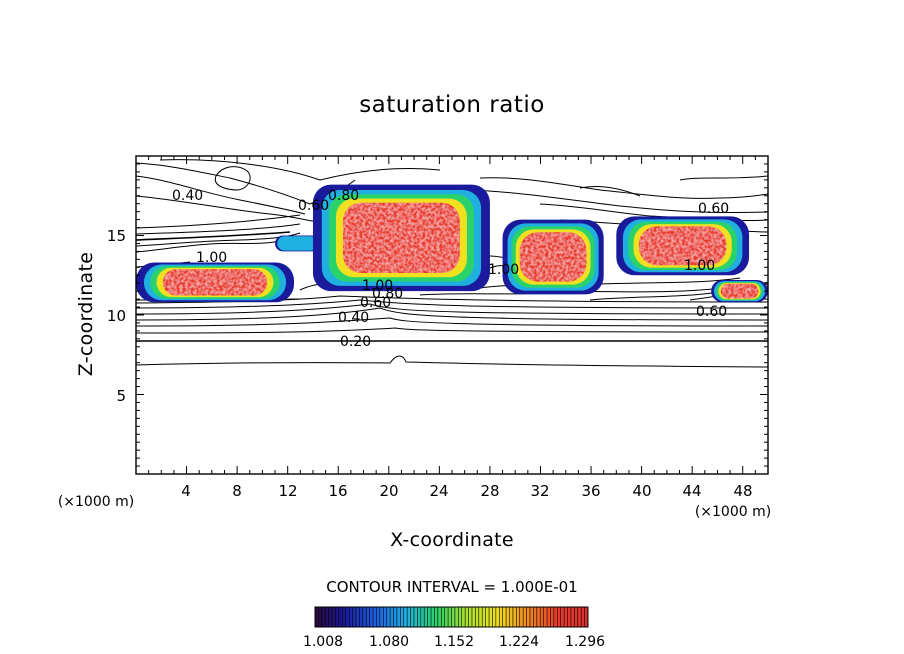 The width and height of the screenshot is (904, 654). What do you see at coordinates (466, 491) in the screenshot?
I see `x-tick-labels: 4 8 12 16 20 24 28 32 36 40 44 48` at bounding box center [466, 491].